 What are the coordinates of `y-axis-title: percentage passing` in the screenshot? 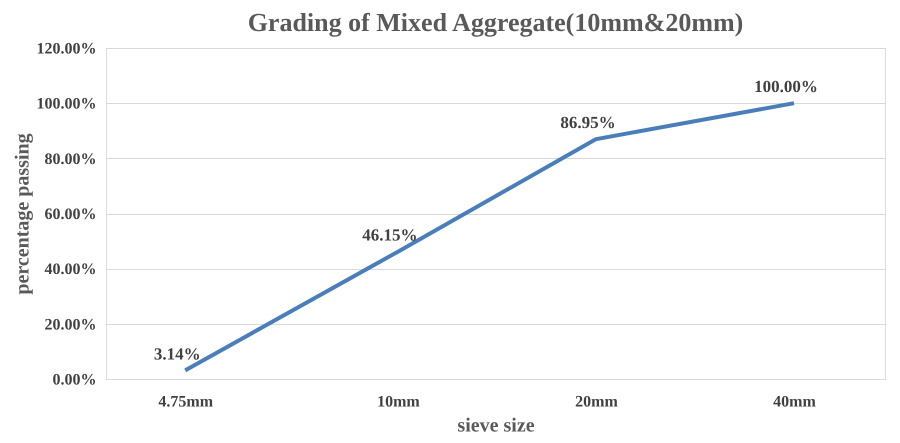 It's located at (23, 214).